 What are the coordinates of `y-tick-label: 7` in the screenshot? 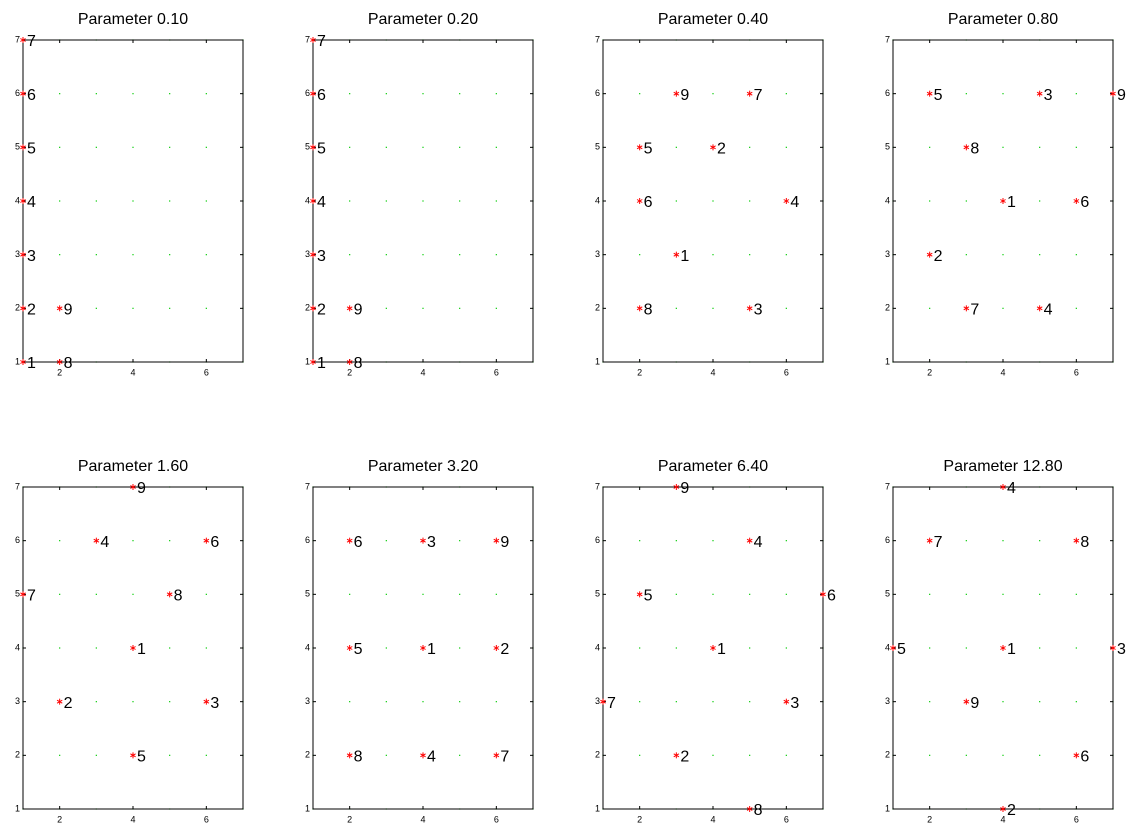 It's located at (17, 39).